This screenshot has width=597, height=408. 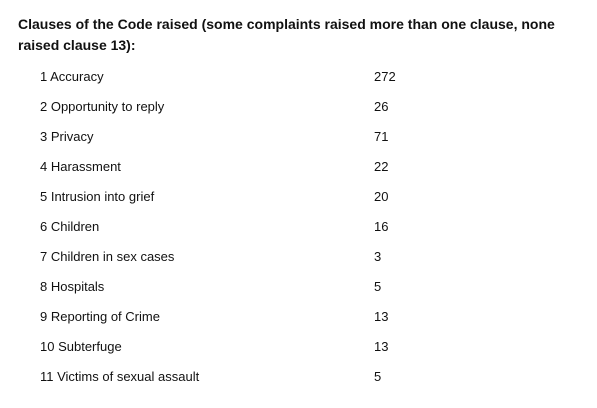 I want to click on clause-name: 6 Children, so click(x=70, y=226).